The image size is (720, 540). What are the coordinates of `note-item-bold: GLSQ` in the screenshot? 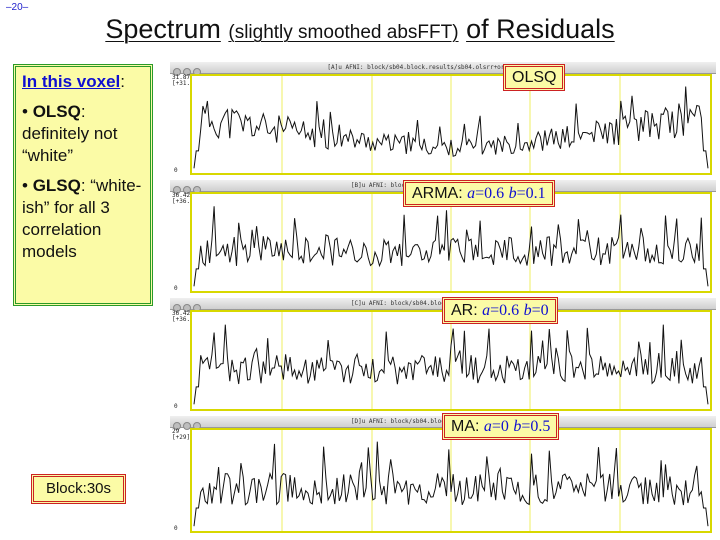 It's located at (56, 185).